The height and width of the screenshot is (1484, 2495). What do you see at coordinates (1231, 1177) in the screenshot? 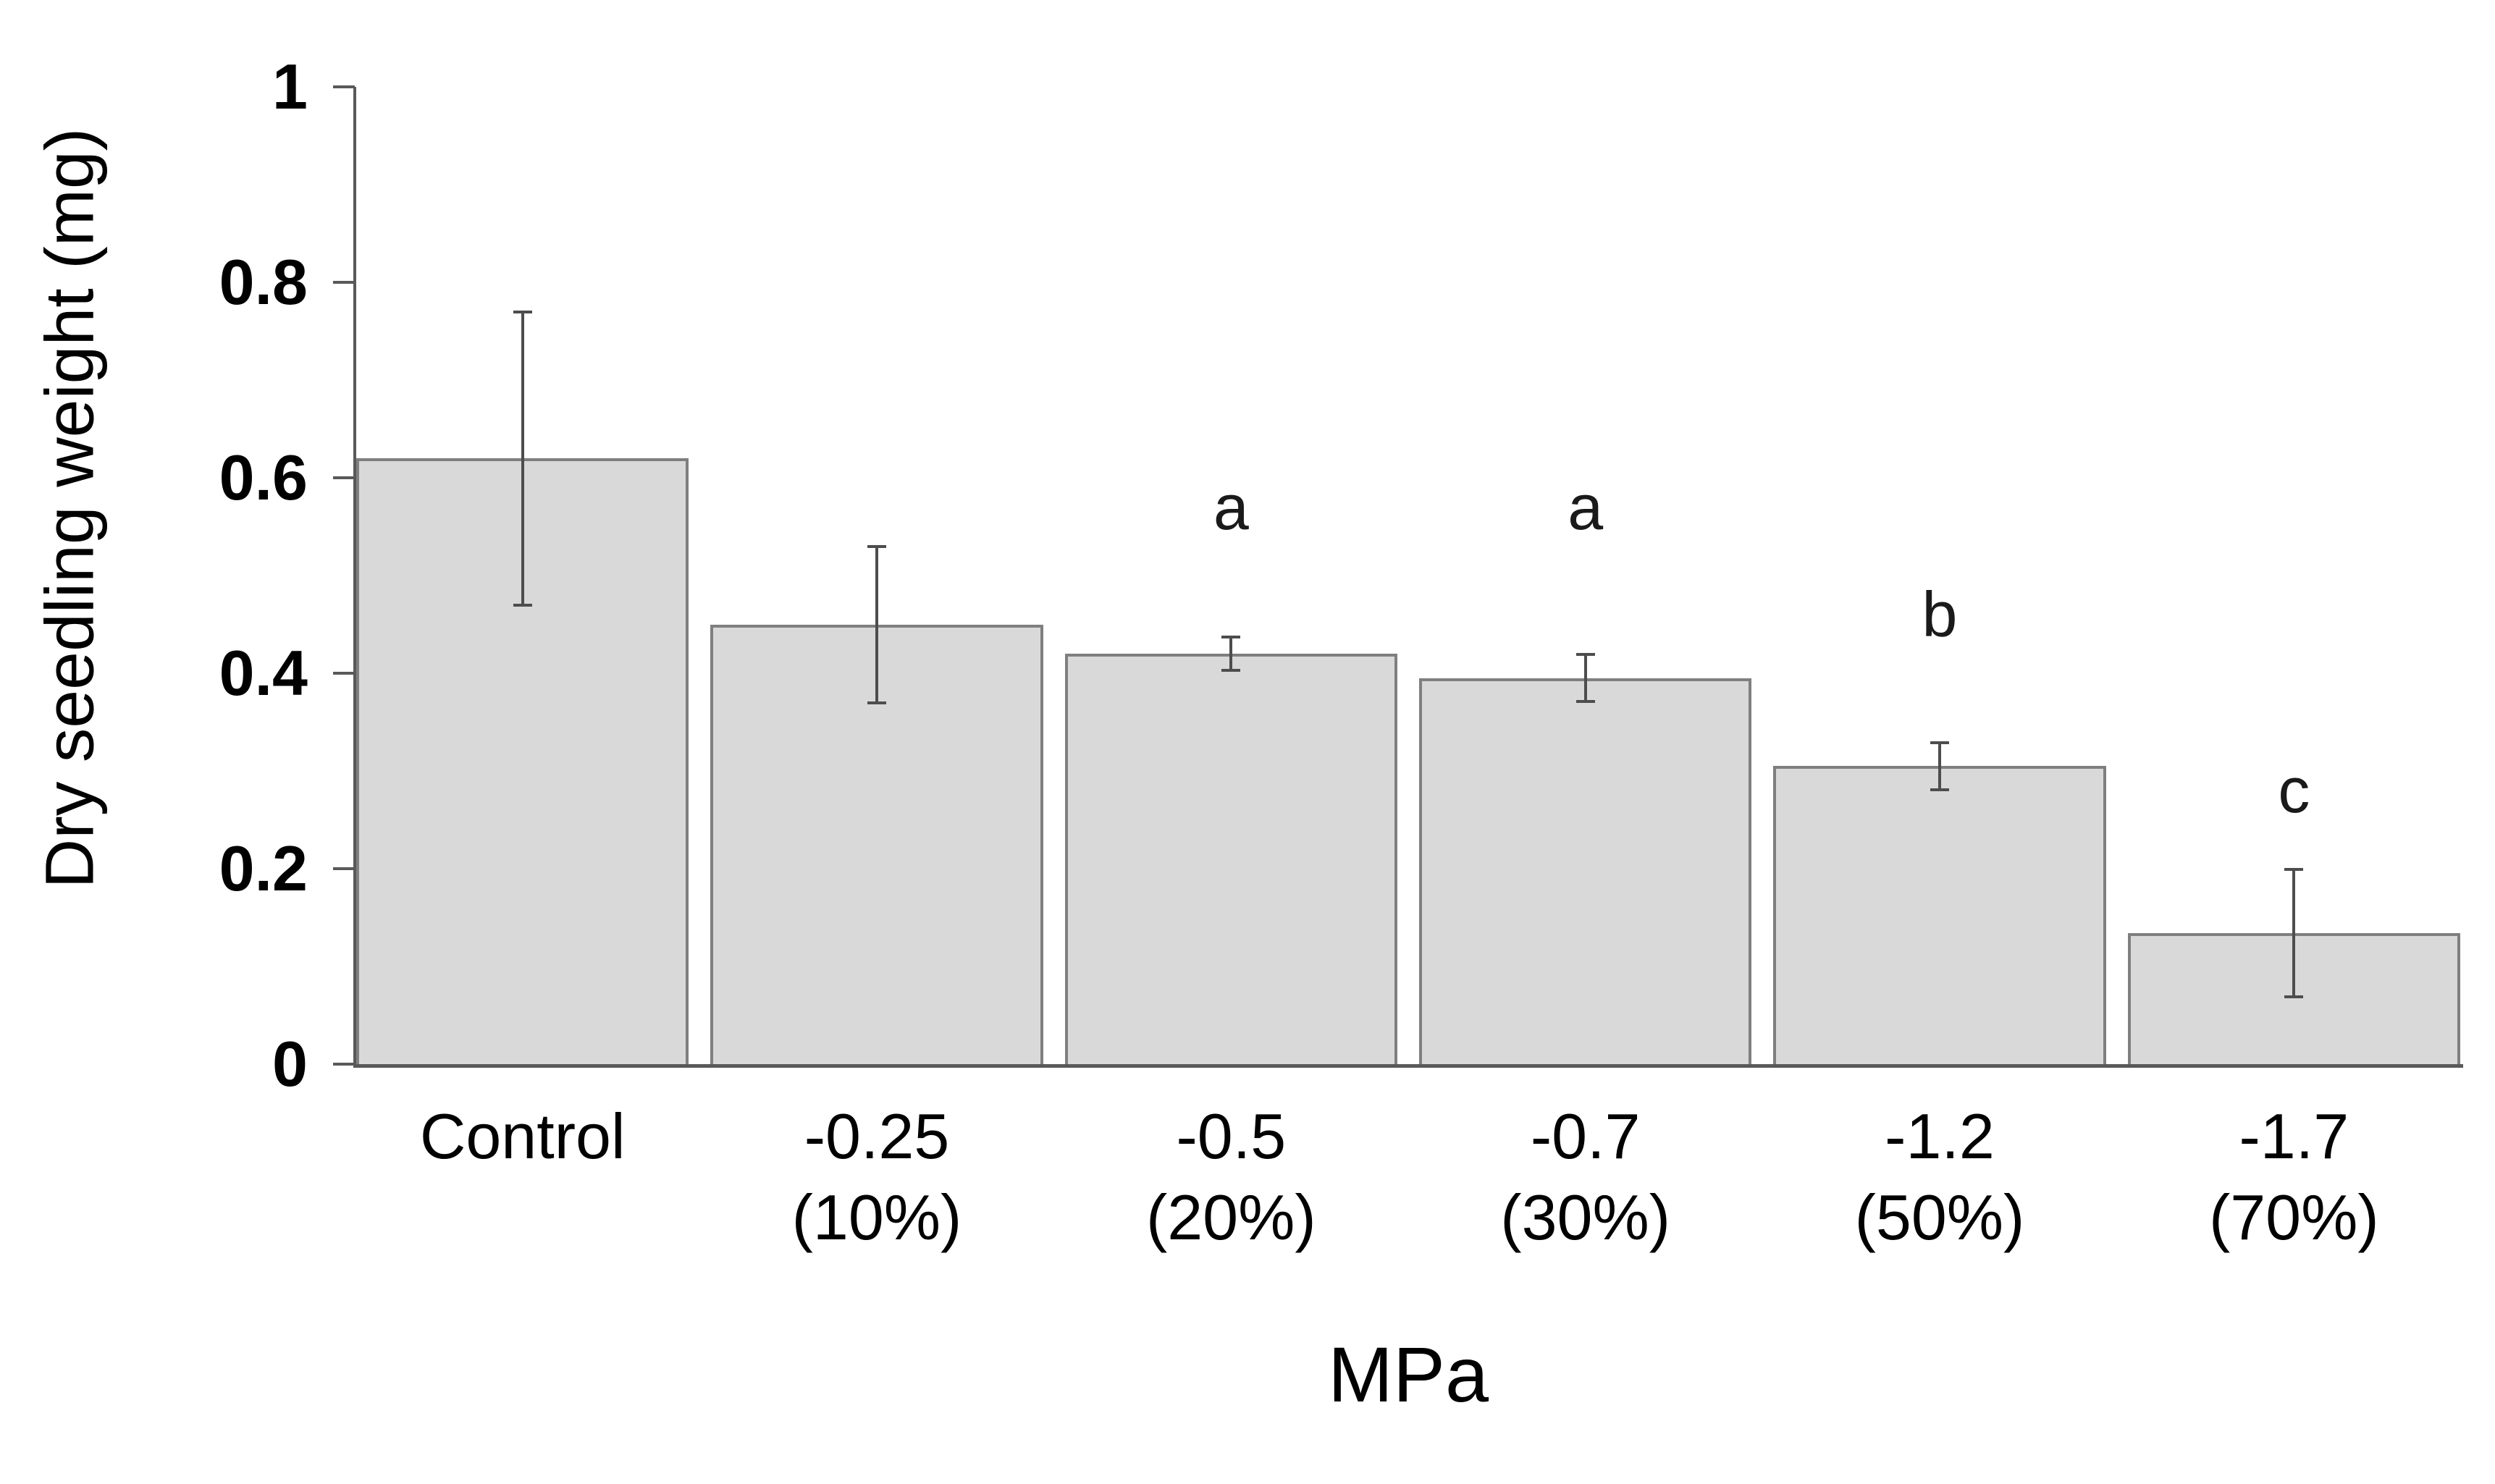
I see `x-category-label: -0.5 (20%)` at bounding box center [1231, 1177].